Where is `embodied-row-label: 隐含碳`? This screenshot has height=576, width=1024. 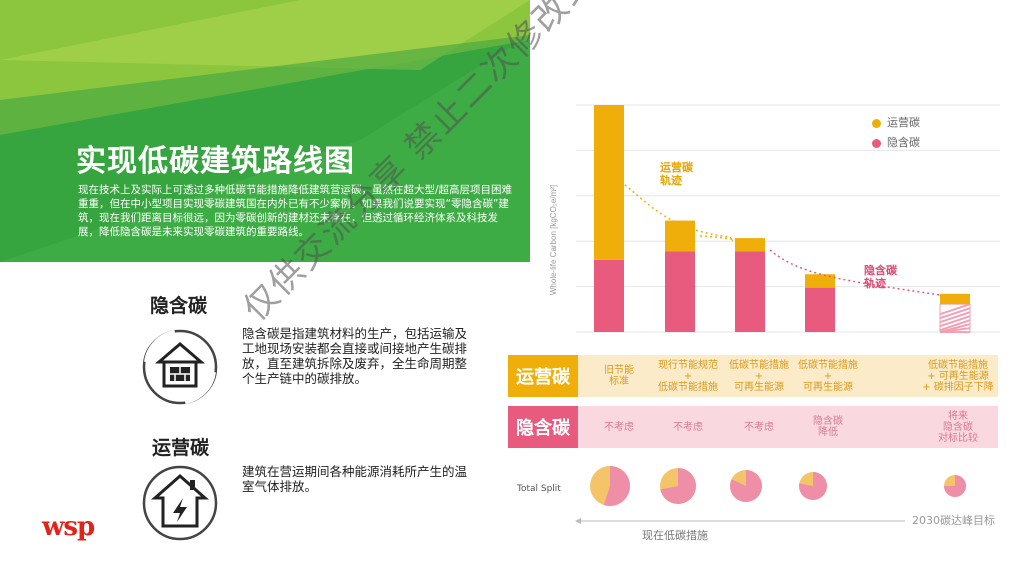
embodied-row-label: 隐含碳 is located at coordinates (543, 427).